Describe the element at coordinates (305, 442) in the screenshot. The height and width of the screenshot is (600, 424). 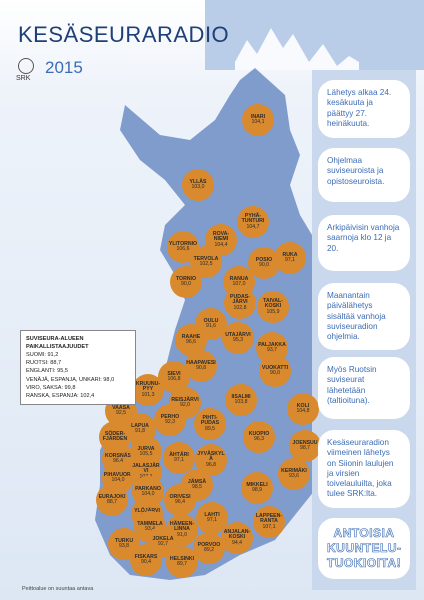
I see `station-name: JOENSUU` at that location.